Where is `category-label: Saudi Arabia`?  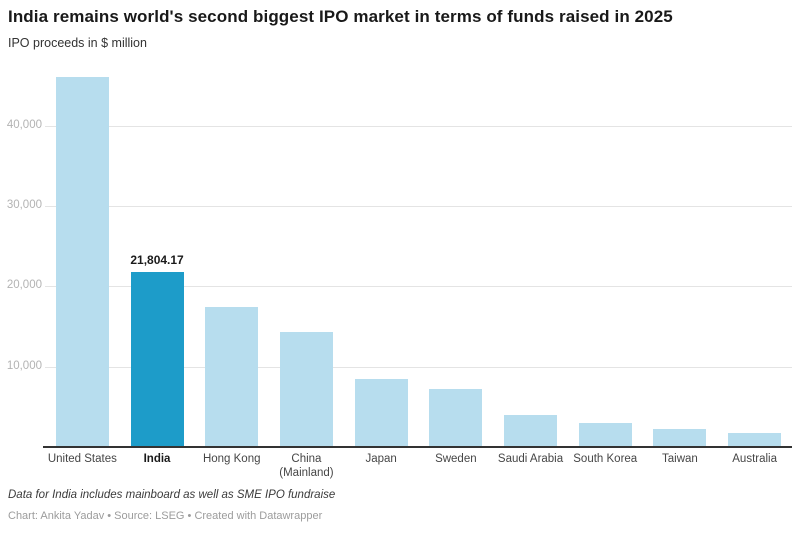
category-label: Saudi Arabia is located at coordinates (530, 459).